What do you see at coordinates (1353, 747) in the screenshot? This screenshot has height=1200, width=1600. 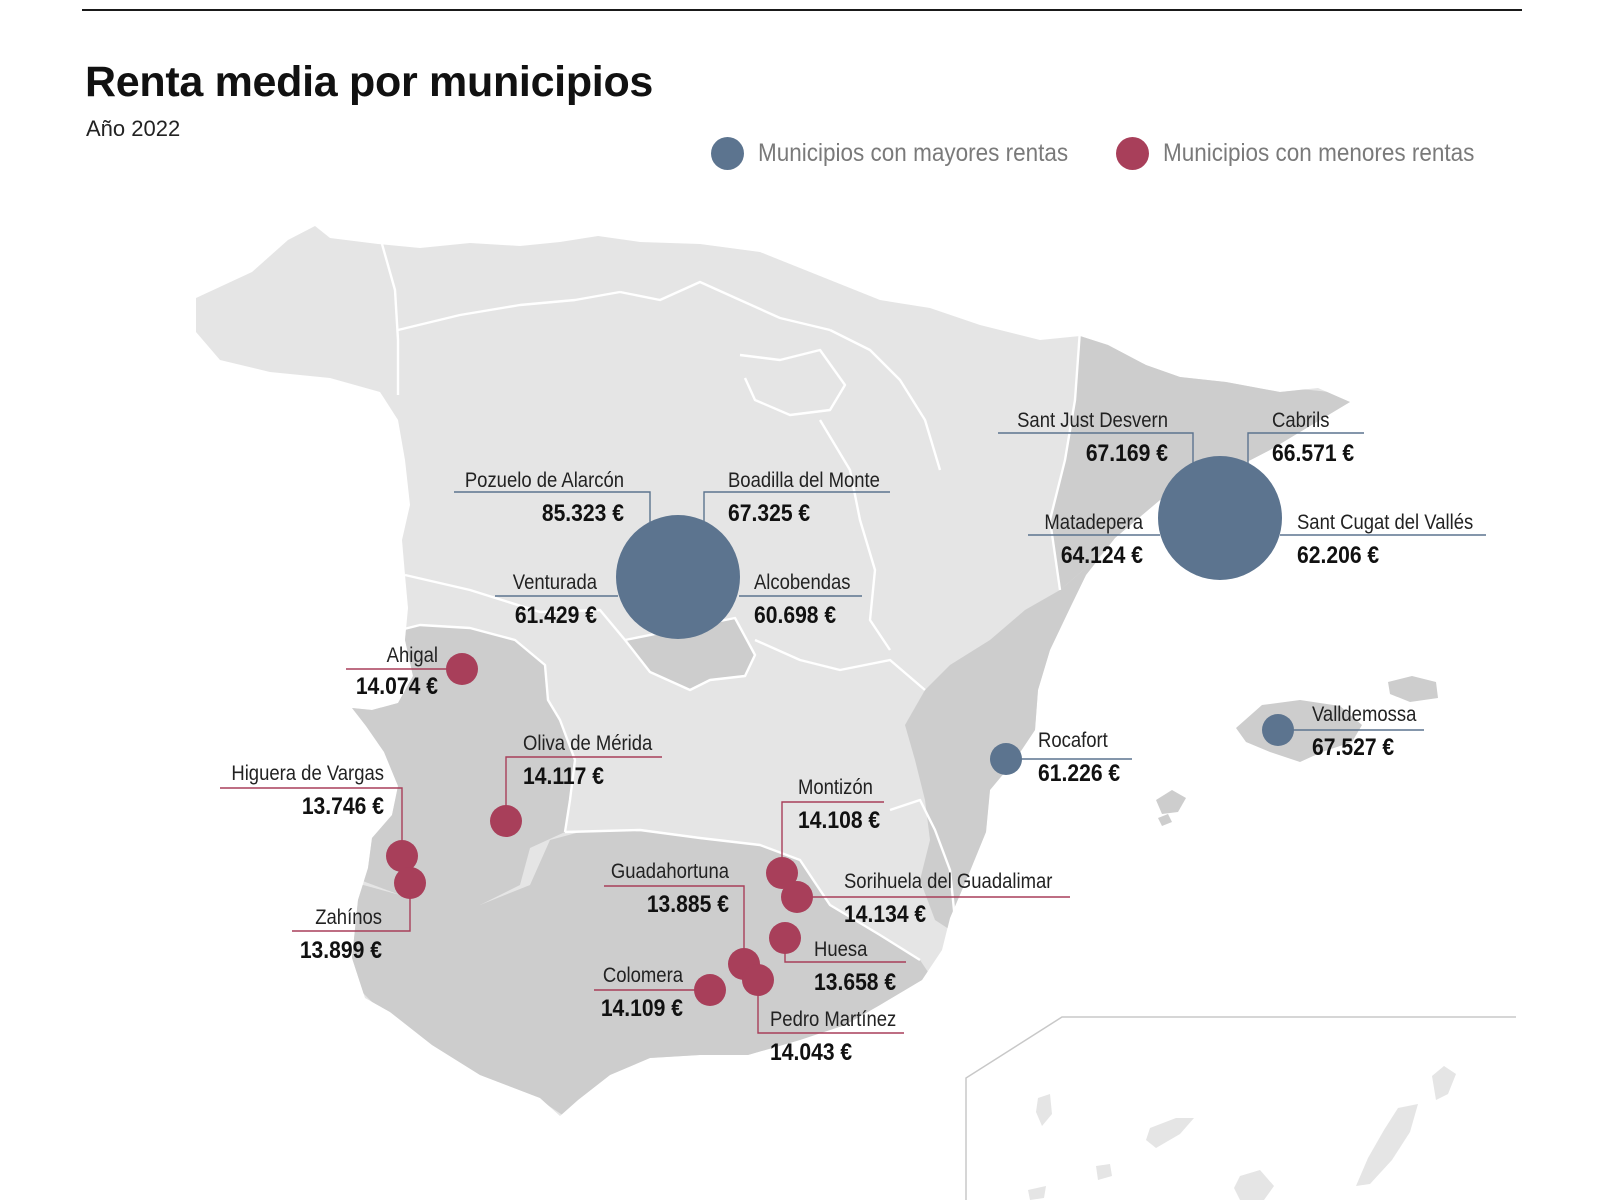 I see `valldemossa-value-label: 67.527 €` at bounding box center [1353, 747].